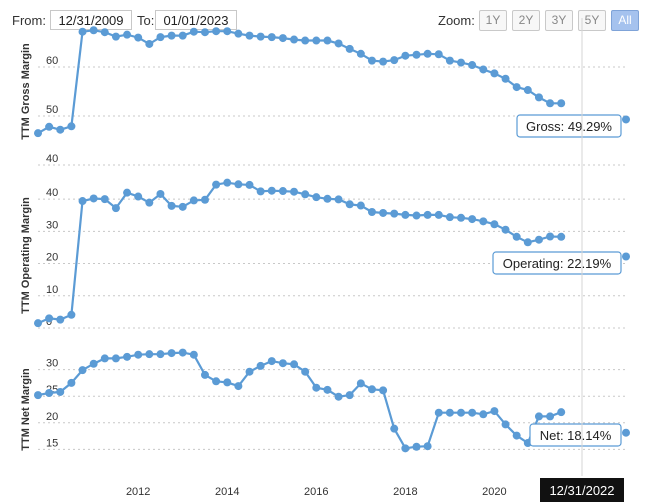 This screenshot has width=650, height=503. Describe the element at coordinates (26, 91) in the screenshot. I see `gross-y-axis-title: TTM Gross Margin` at that location.